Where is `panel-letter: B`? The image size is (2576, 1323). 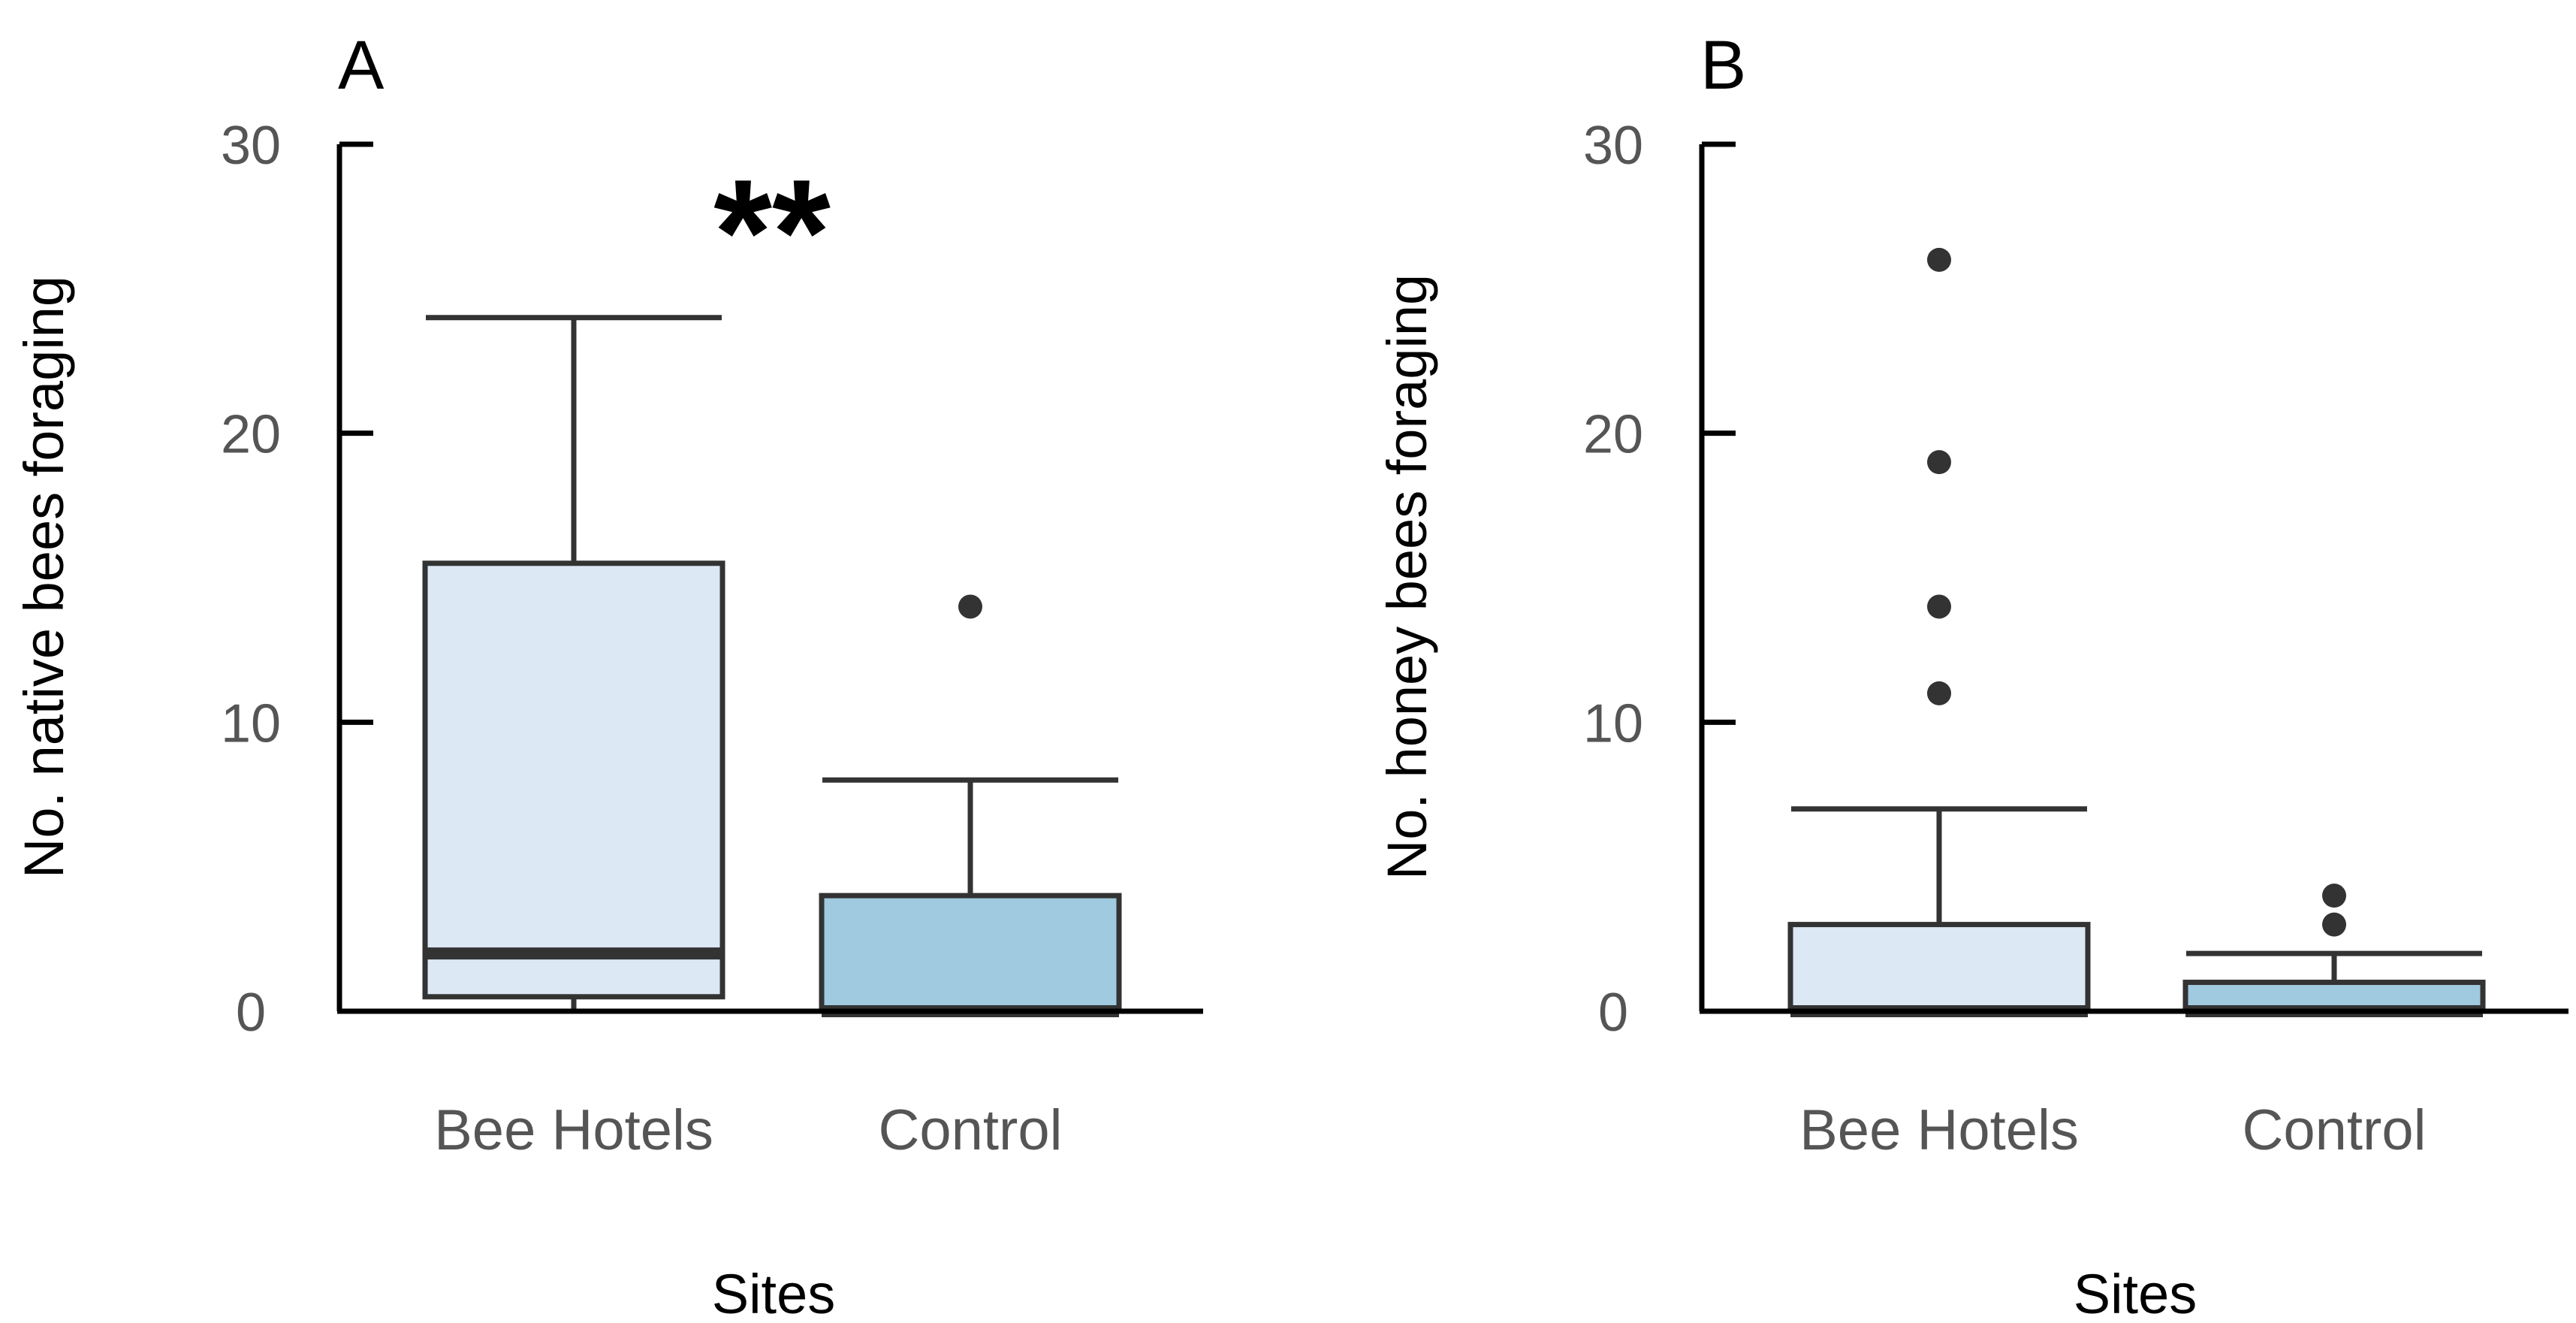
panel-letter: B is located at coordinates (1723, 65).